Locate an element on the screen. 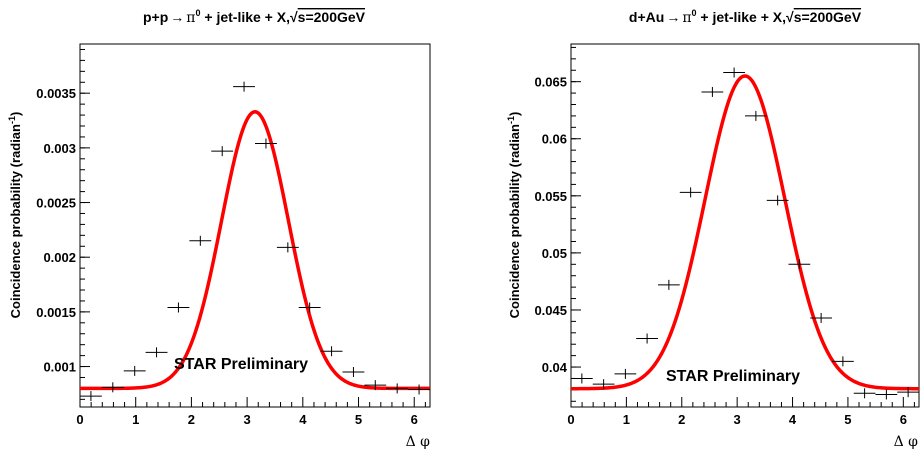 The width and height of the screenshot is (920, 457). chart-title: p+p → π0 + jet-like + X,√s=200GeV is located at coordinates (254, 17).